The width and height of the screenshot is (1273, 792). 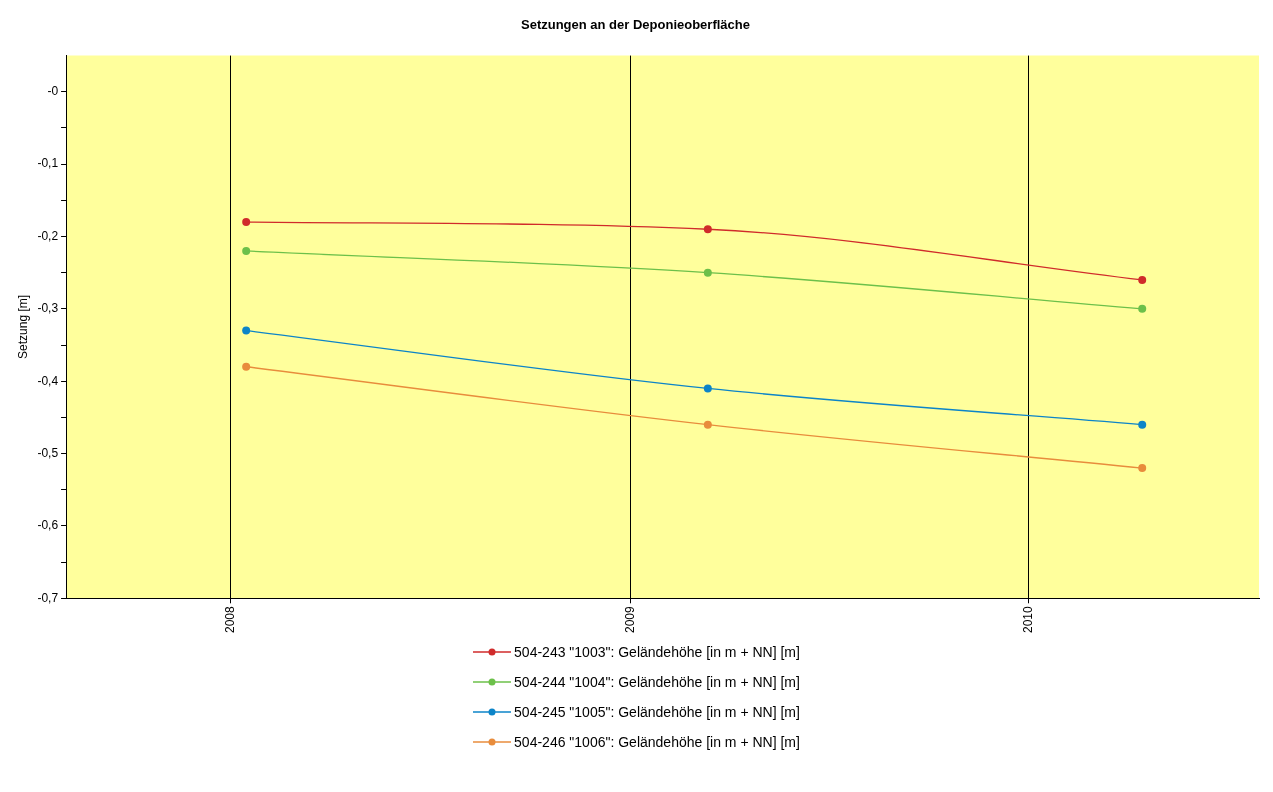 What do you see at coordinates (635, 25) in the screenshot?
I see `chart-title: Setzungen an der Deponieoberfläche` at bounding box center [635, 25].